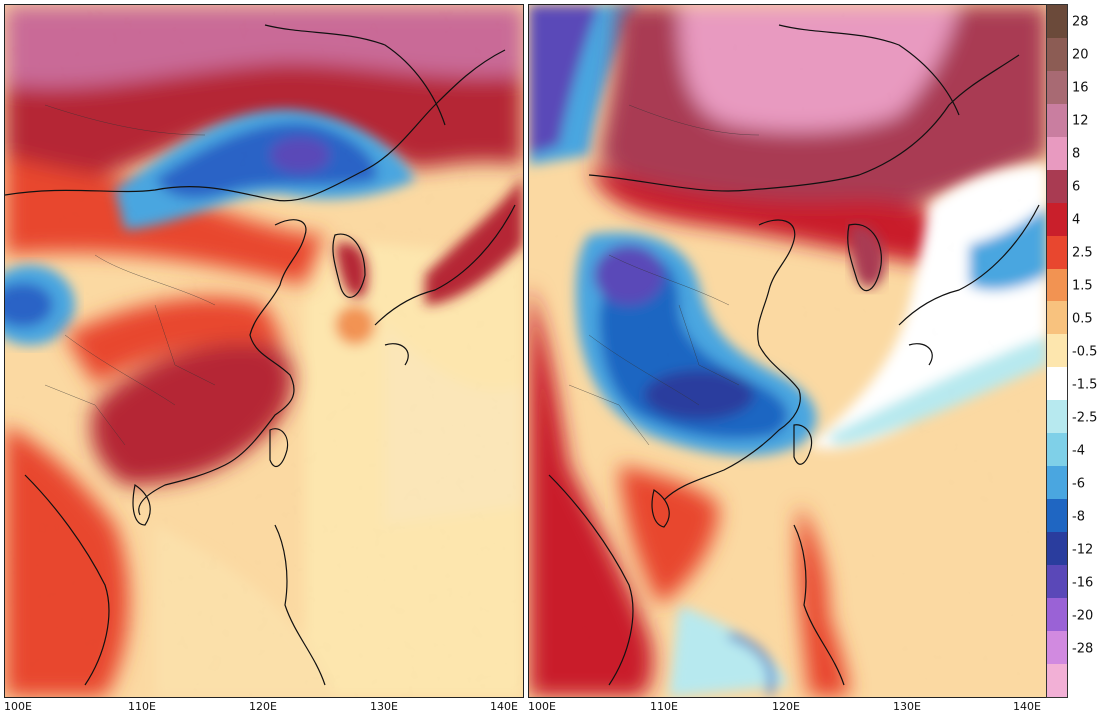 This screenshot has height=728, width=1099. Describe the element at coordinates (1083, 550) in the screenshot. I see `colorbar-label: -12` at that location.